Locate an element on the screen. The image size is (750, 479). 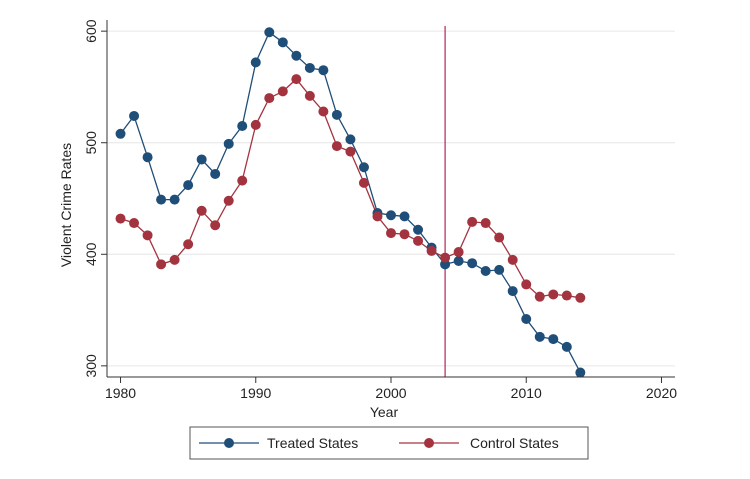
legend: Treated States Control States is located at coordinates (389, 443).